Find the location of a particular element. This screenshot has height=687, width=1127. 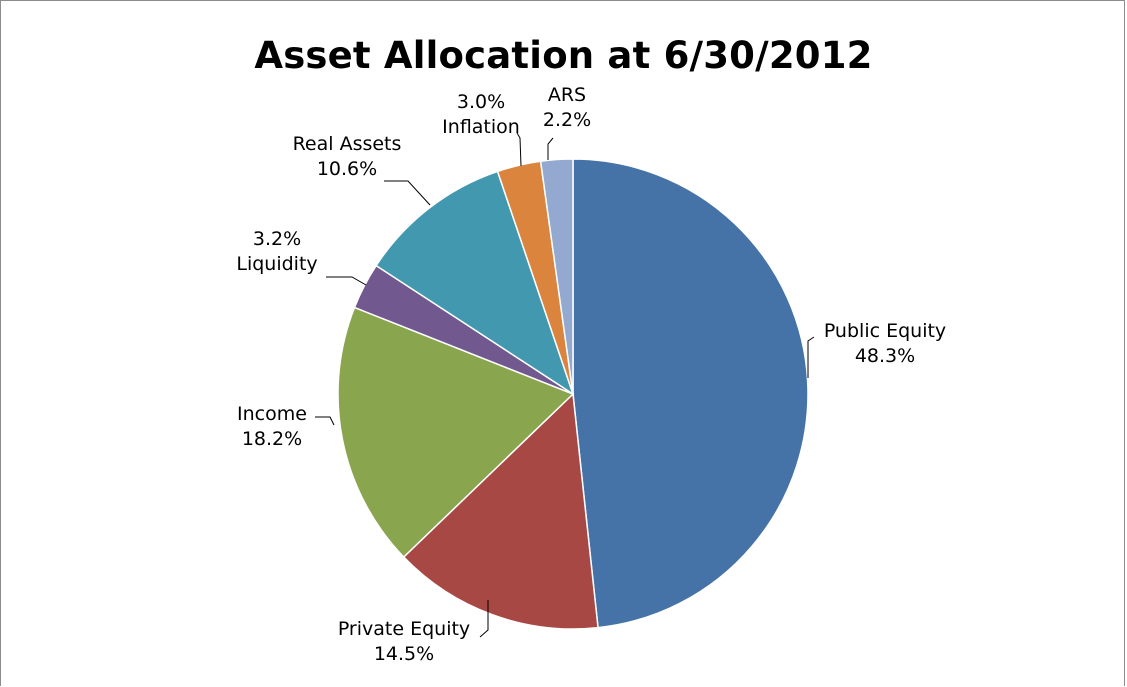

slice-value-private-equity: 14.5% is located at coordinates (404, 654).